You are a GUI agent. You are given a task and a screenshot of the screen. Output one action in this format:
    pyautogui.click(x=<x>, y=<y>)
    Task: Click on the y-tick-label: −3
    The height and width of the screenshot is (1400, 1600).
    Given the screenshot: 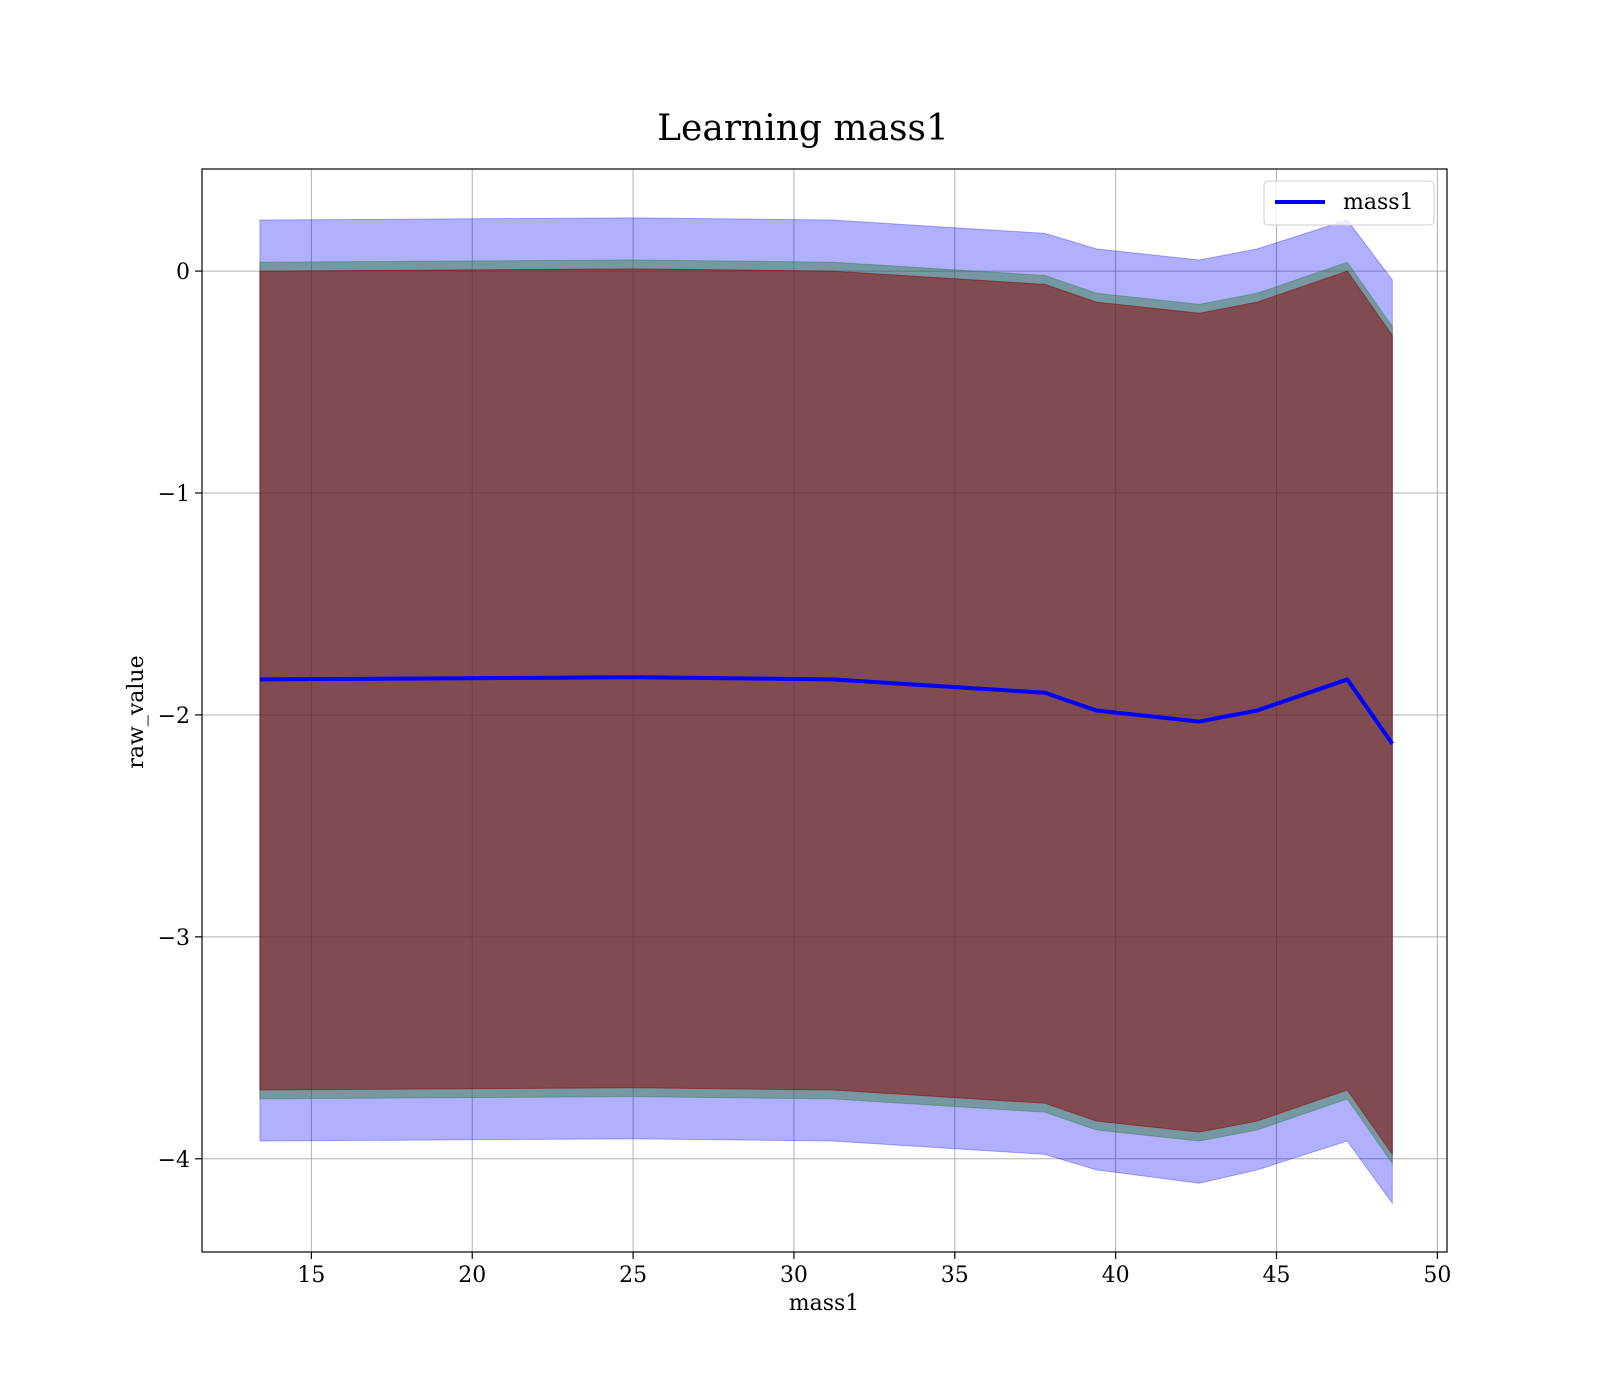 What is the action you would take?
    pyautogui.click(x=174, y=938)
    